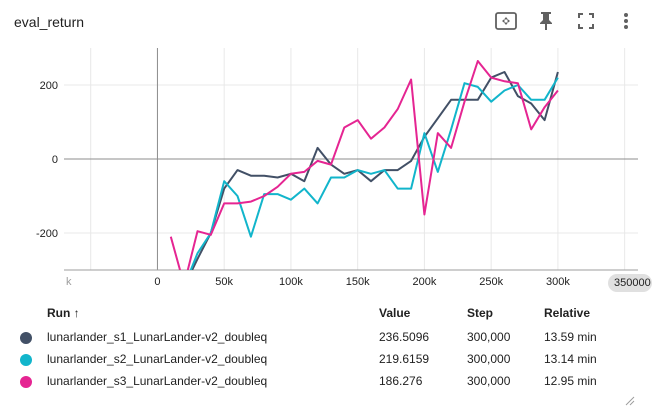  Describe the element at coordinates (49, 86) in the screenshot. I see `y-tick-label: 200` at that location.